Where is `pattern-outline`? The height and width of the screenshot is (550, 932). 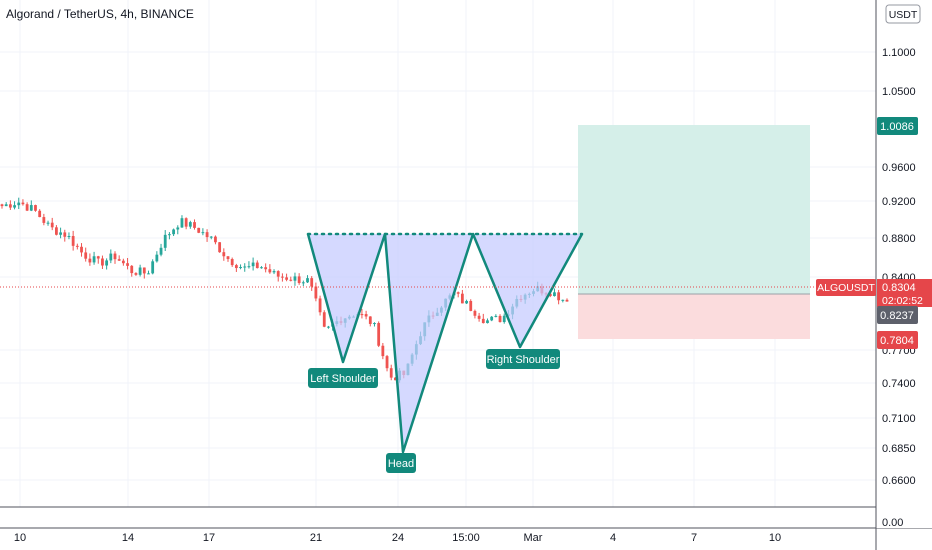 pattern-outline is located at coordinates (445, 343).